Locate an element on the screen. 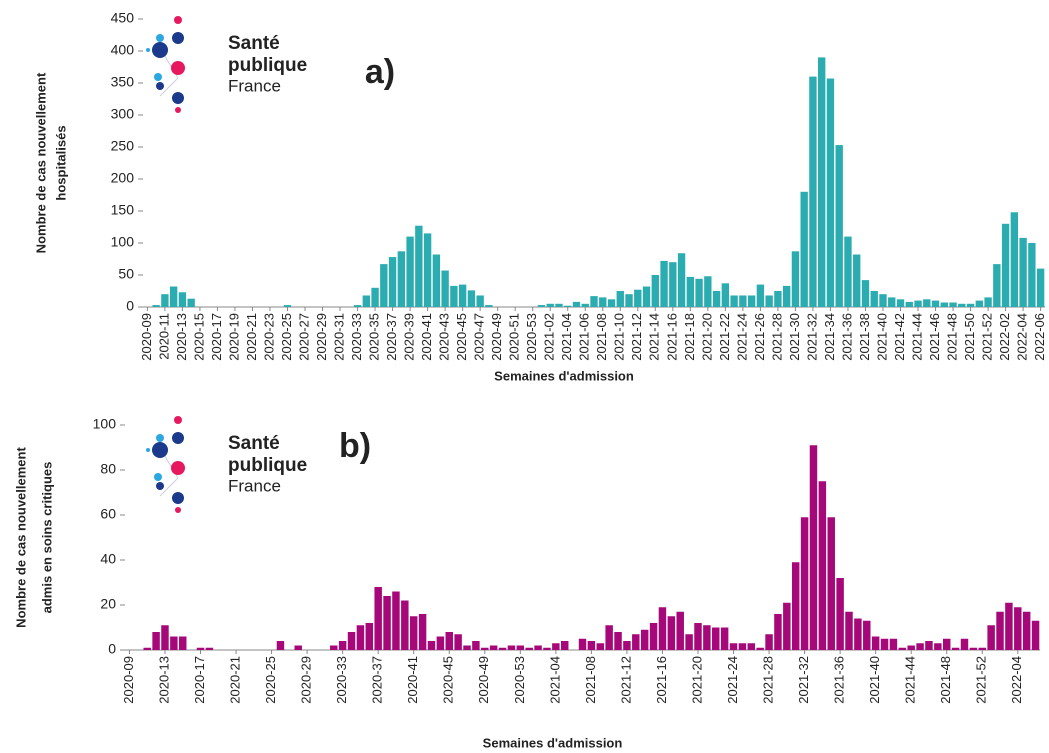  x-tick-label: 2020-23 is located at coordinates (268, 337).